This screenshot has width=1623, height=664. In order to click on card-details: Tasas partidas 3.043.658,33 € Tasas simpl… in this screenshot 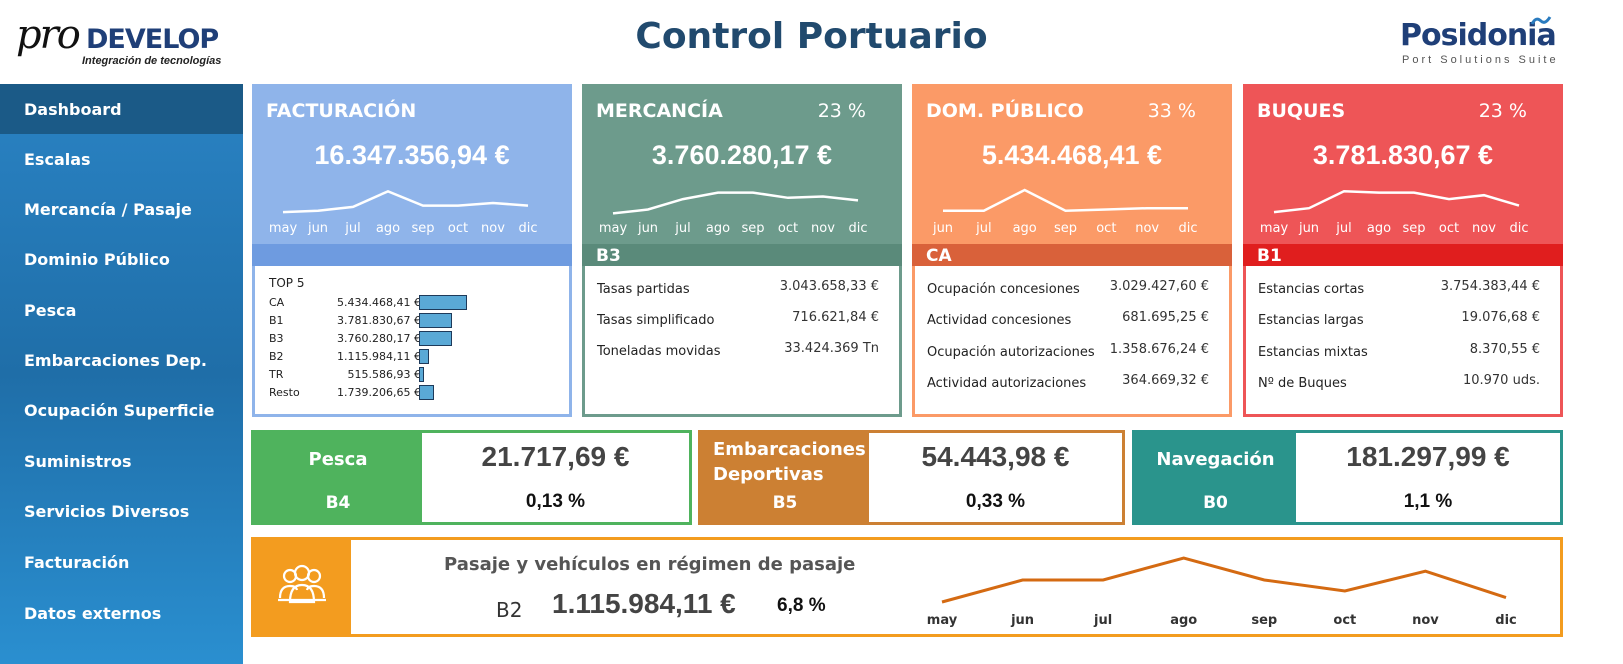, I will do `click(742, 341)`.